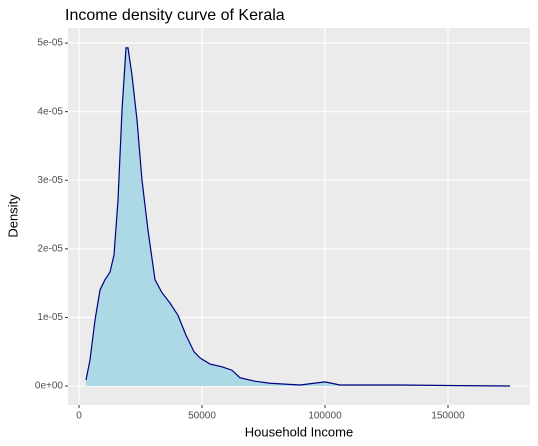  Describe the element at coordinates (50, 43) in the screenshot. I see `y-tick-label: 5e-05` at that location.